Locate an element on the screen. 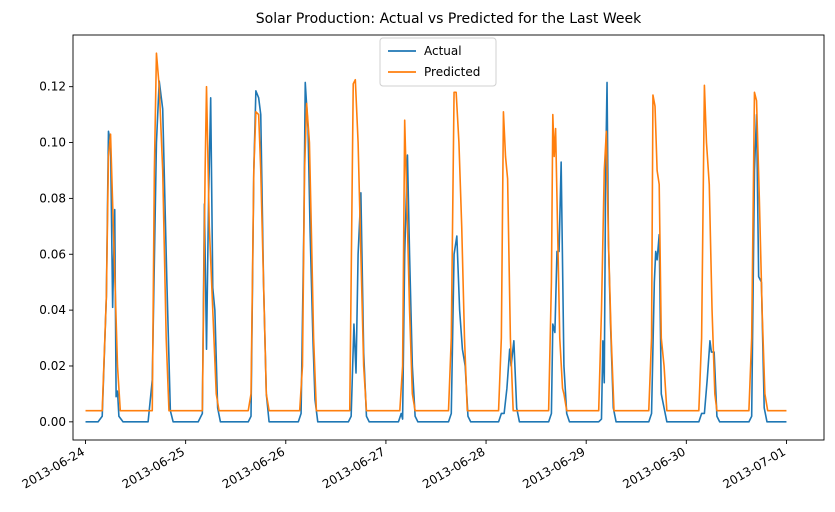 The width and height of the screenshot is (835, 512). legend: Actual Predicted is located at coordinates (438, 62).